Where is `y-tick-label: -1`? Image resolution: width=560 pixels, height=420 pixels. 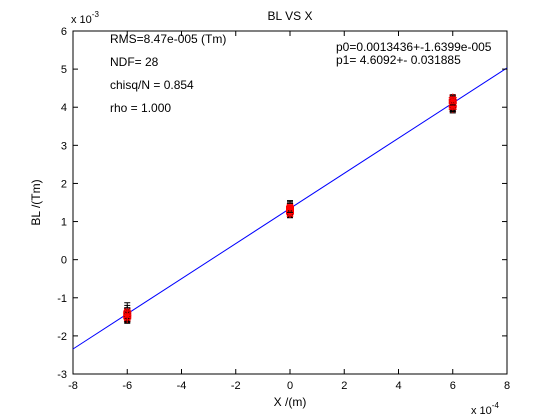
y-tick-label: -1 is located at coordinates (62, 299).